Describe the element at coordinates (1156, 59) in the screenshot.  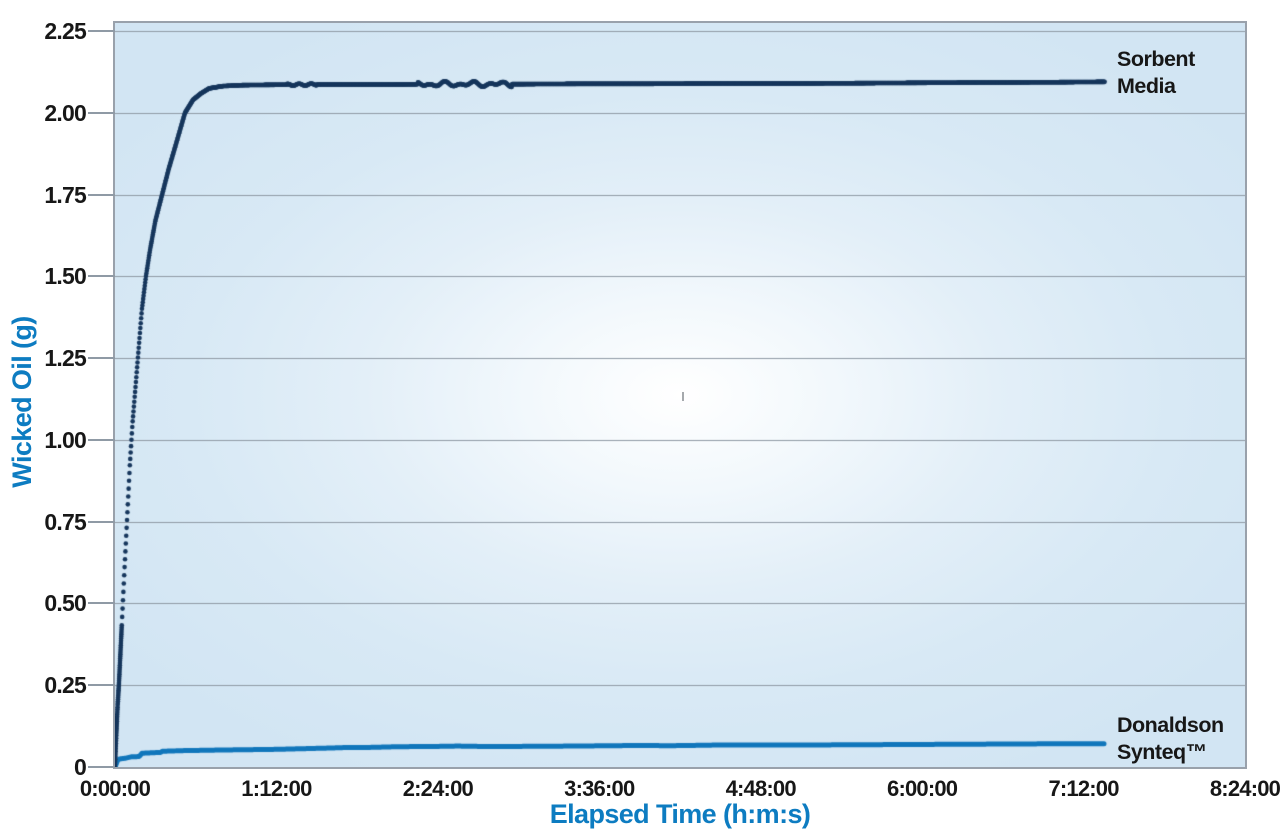
I see `legend-sorbent-line1: Sorbent` at that location.